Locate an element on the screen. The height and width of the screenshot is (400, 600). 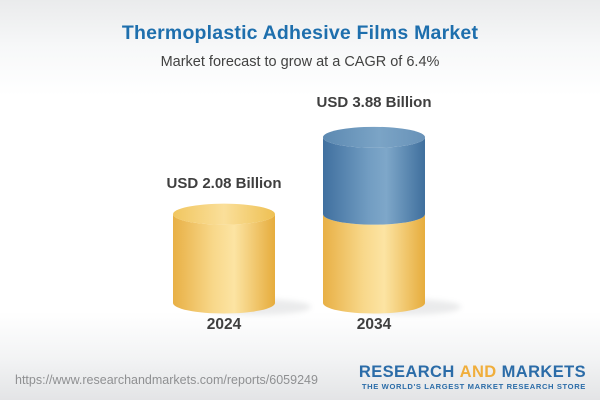
logo-wordmark: RESEARCH AND MARKETS is located at coordinates (472, 372).